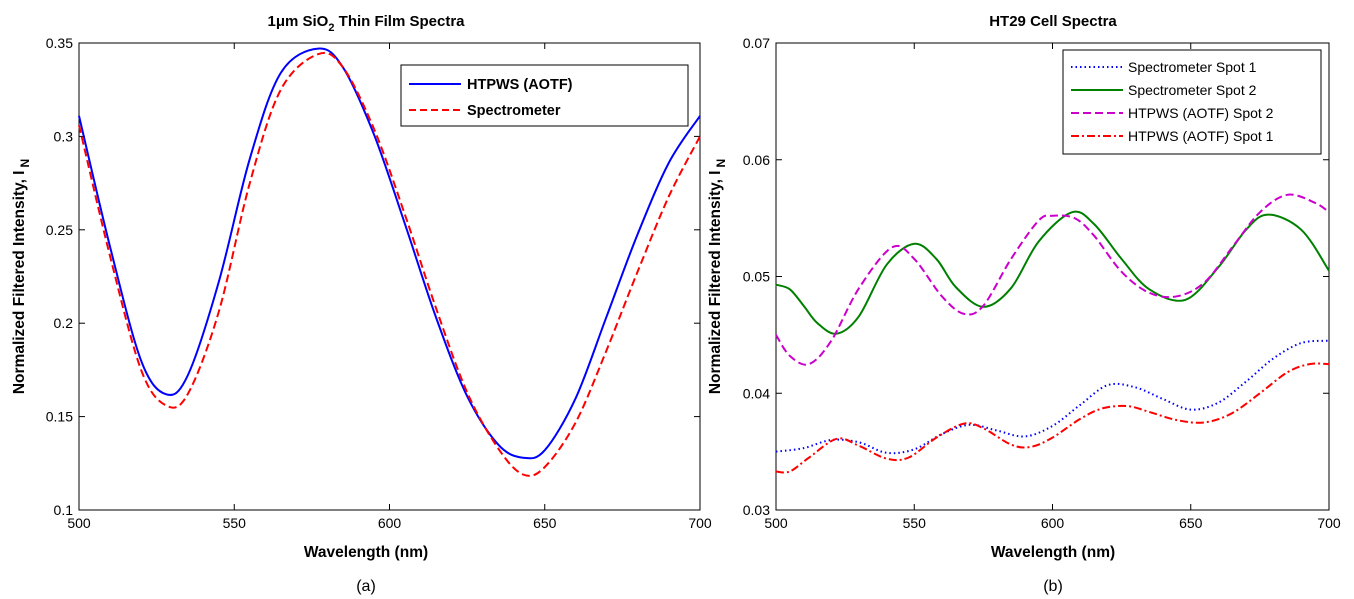 This screenshot has height=599, width=1354. Describe the element at coordinates (1053, 586) in the screenshot. I see `panel-b-caption-label: (b)` at that location.